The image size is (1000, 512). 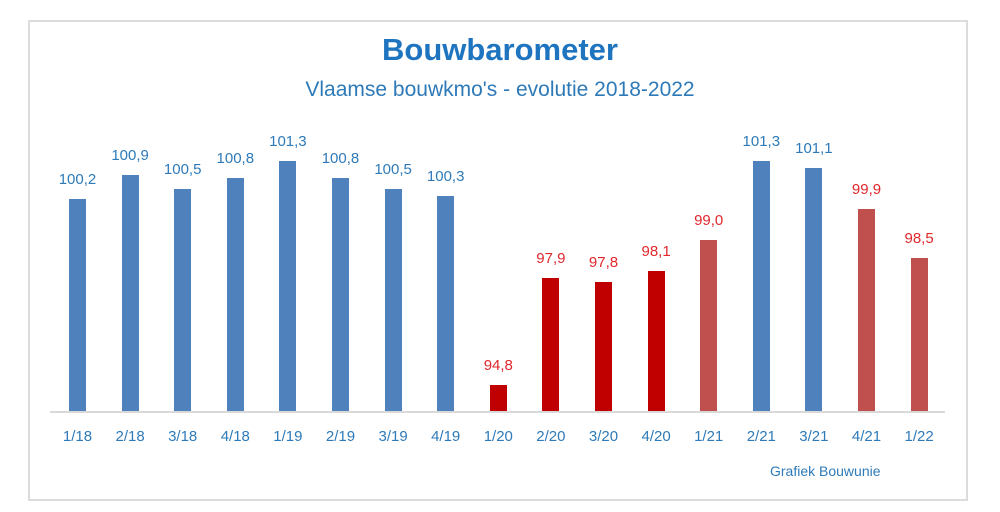 What do you see at coordinates (235, 436) in the screenshot?
I see `x-tick-label: 4/18` at bounding box center [235, 436].